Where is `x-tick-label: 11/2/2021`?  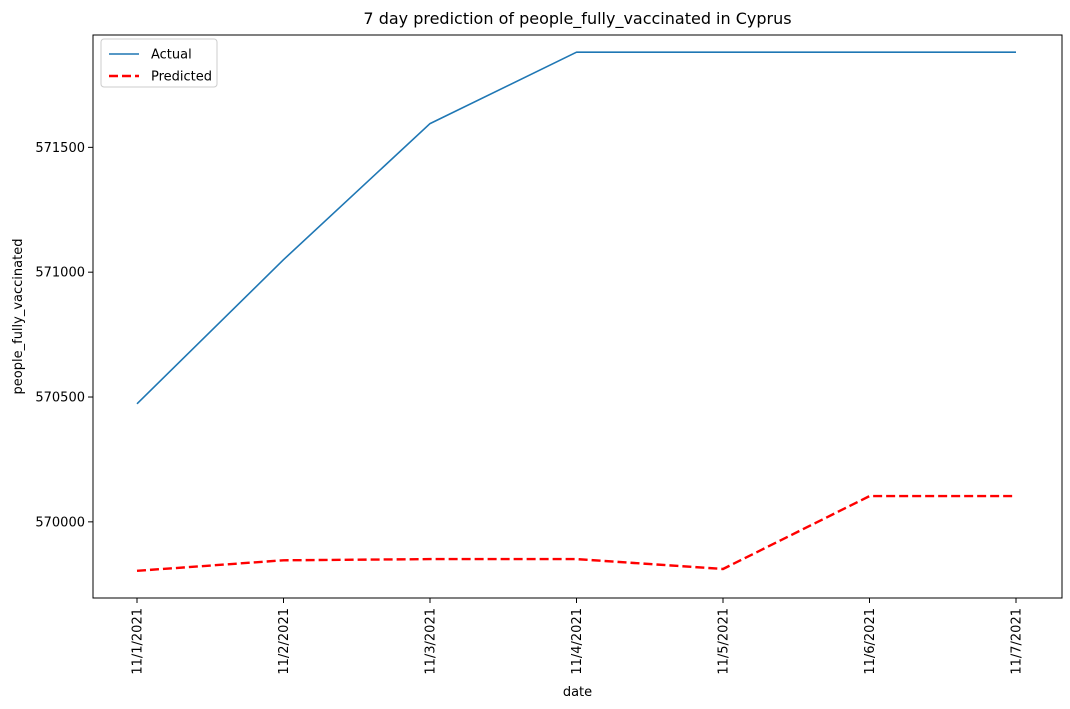
x-tick-label: 11/2/2021 is located at coordinates (284, 641).